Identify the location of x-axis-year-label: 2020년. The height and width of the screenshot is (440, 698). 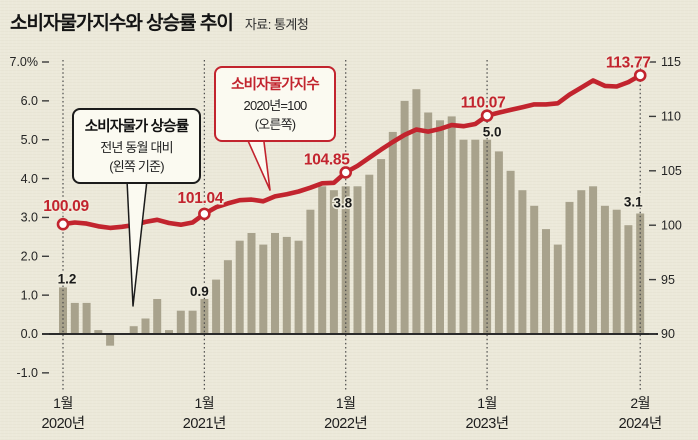
(62, 423).